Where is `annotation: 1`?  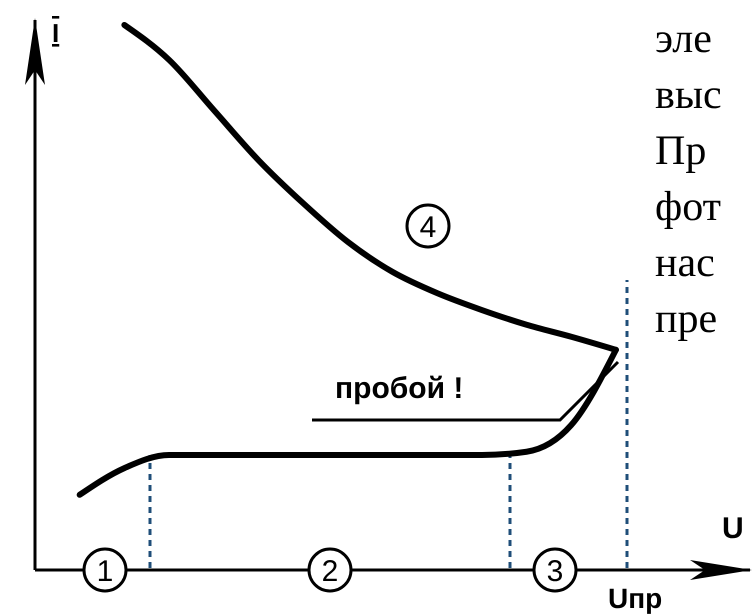
annotation: 1 is located at coordinates (105, 571).